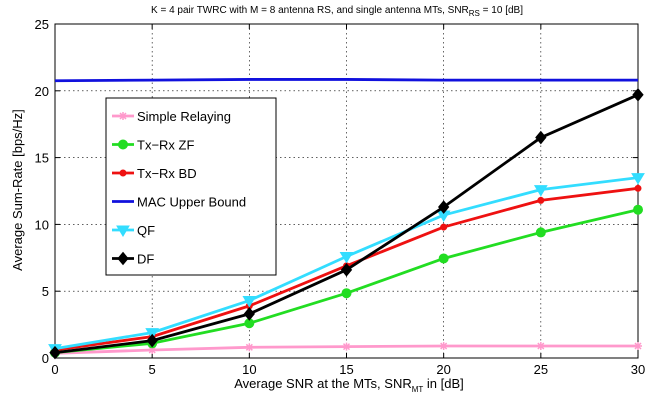 The image size is (659, 396). I want to click on legend-label: Tx−Rx BD, so click(167, 173).